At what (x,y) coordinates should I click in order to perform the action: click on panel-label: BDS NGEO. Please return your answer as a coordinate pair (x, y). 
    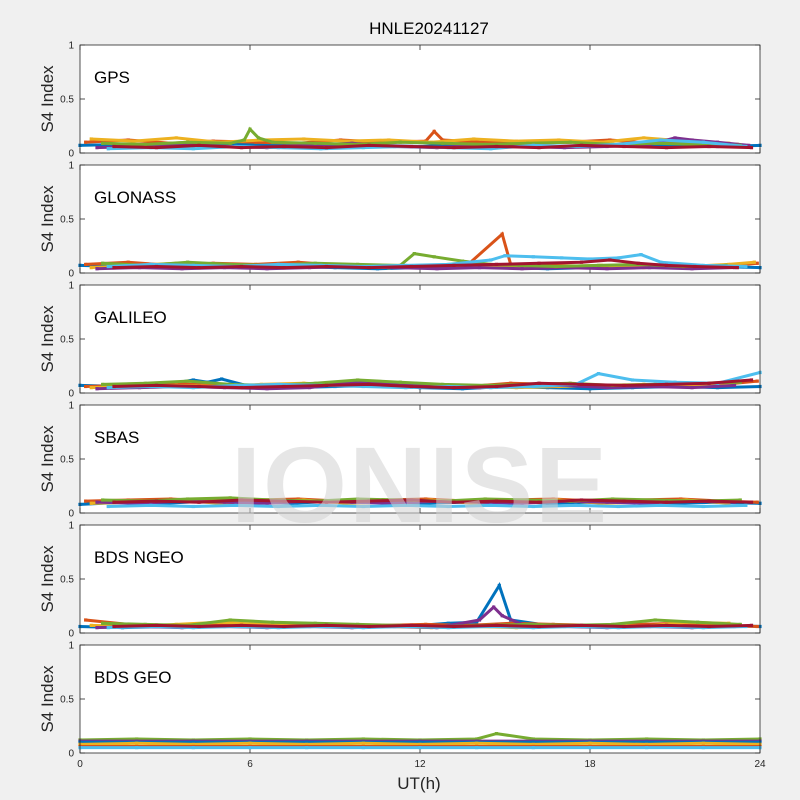
    Looking at the image, I should click on (139, 557).